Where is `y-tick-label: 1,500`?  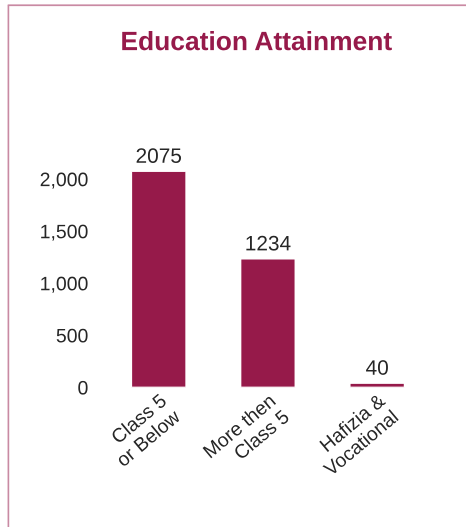
y-tick-label: 1,500 is located at coordinates (64, 232).